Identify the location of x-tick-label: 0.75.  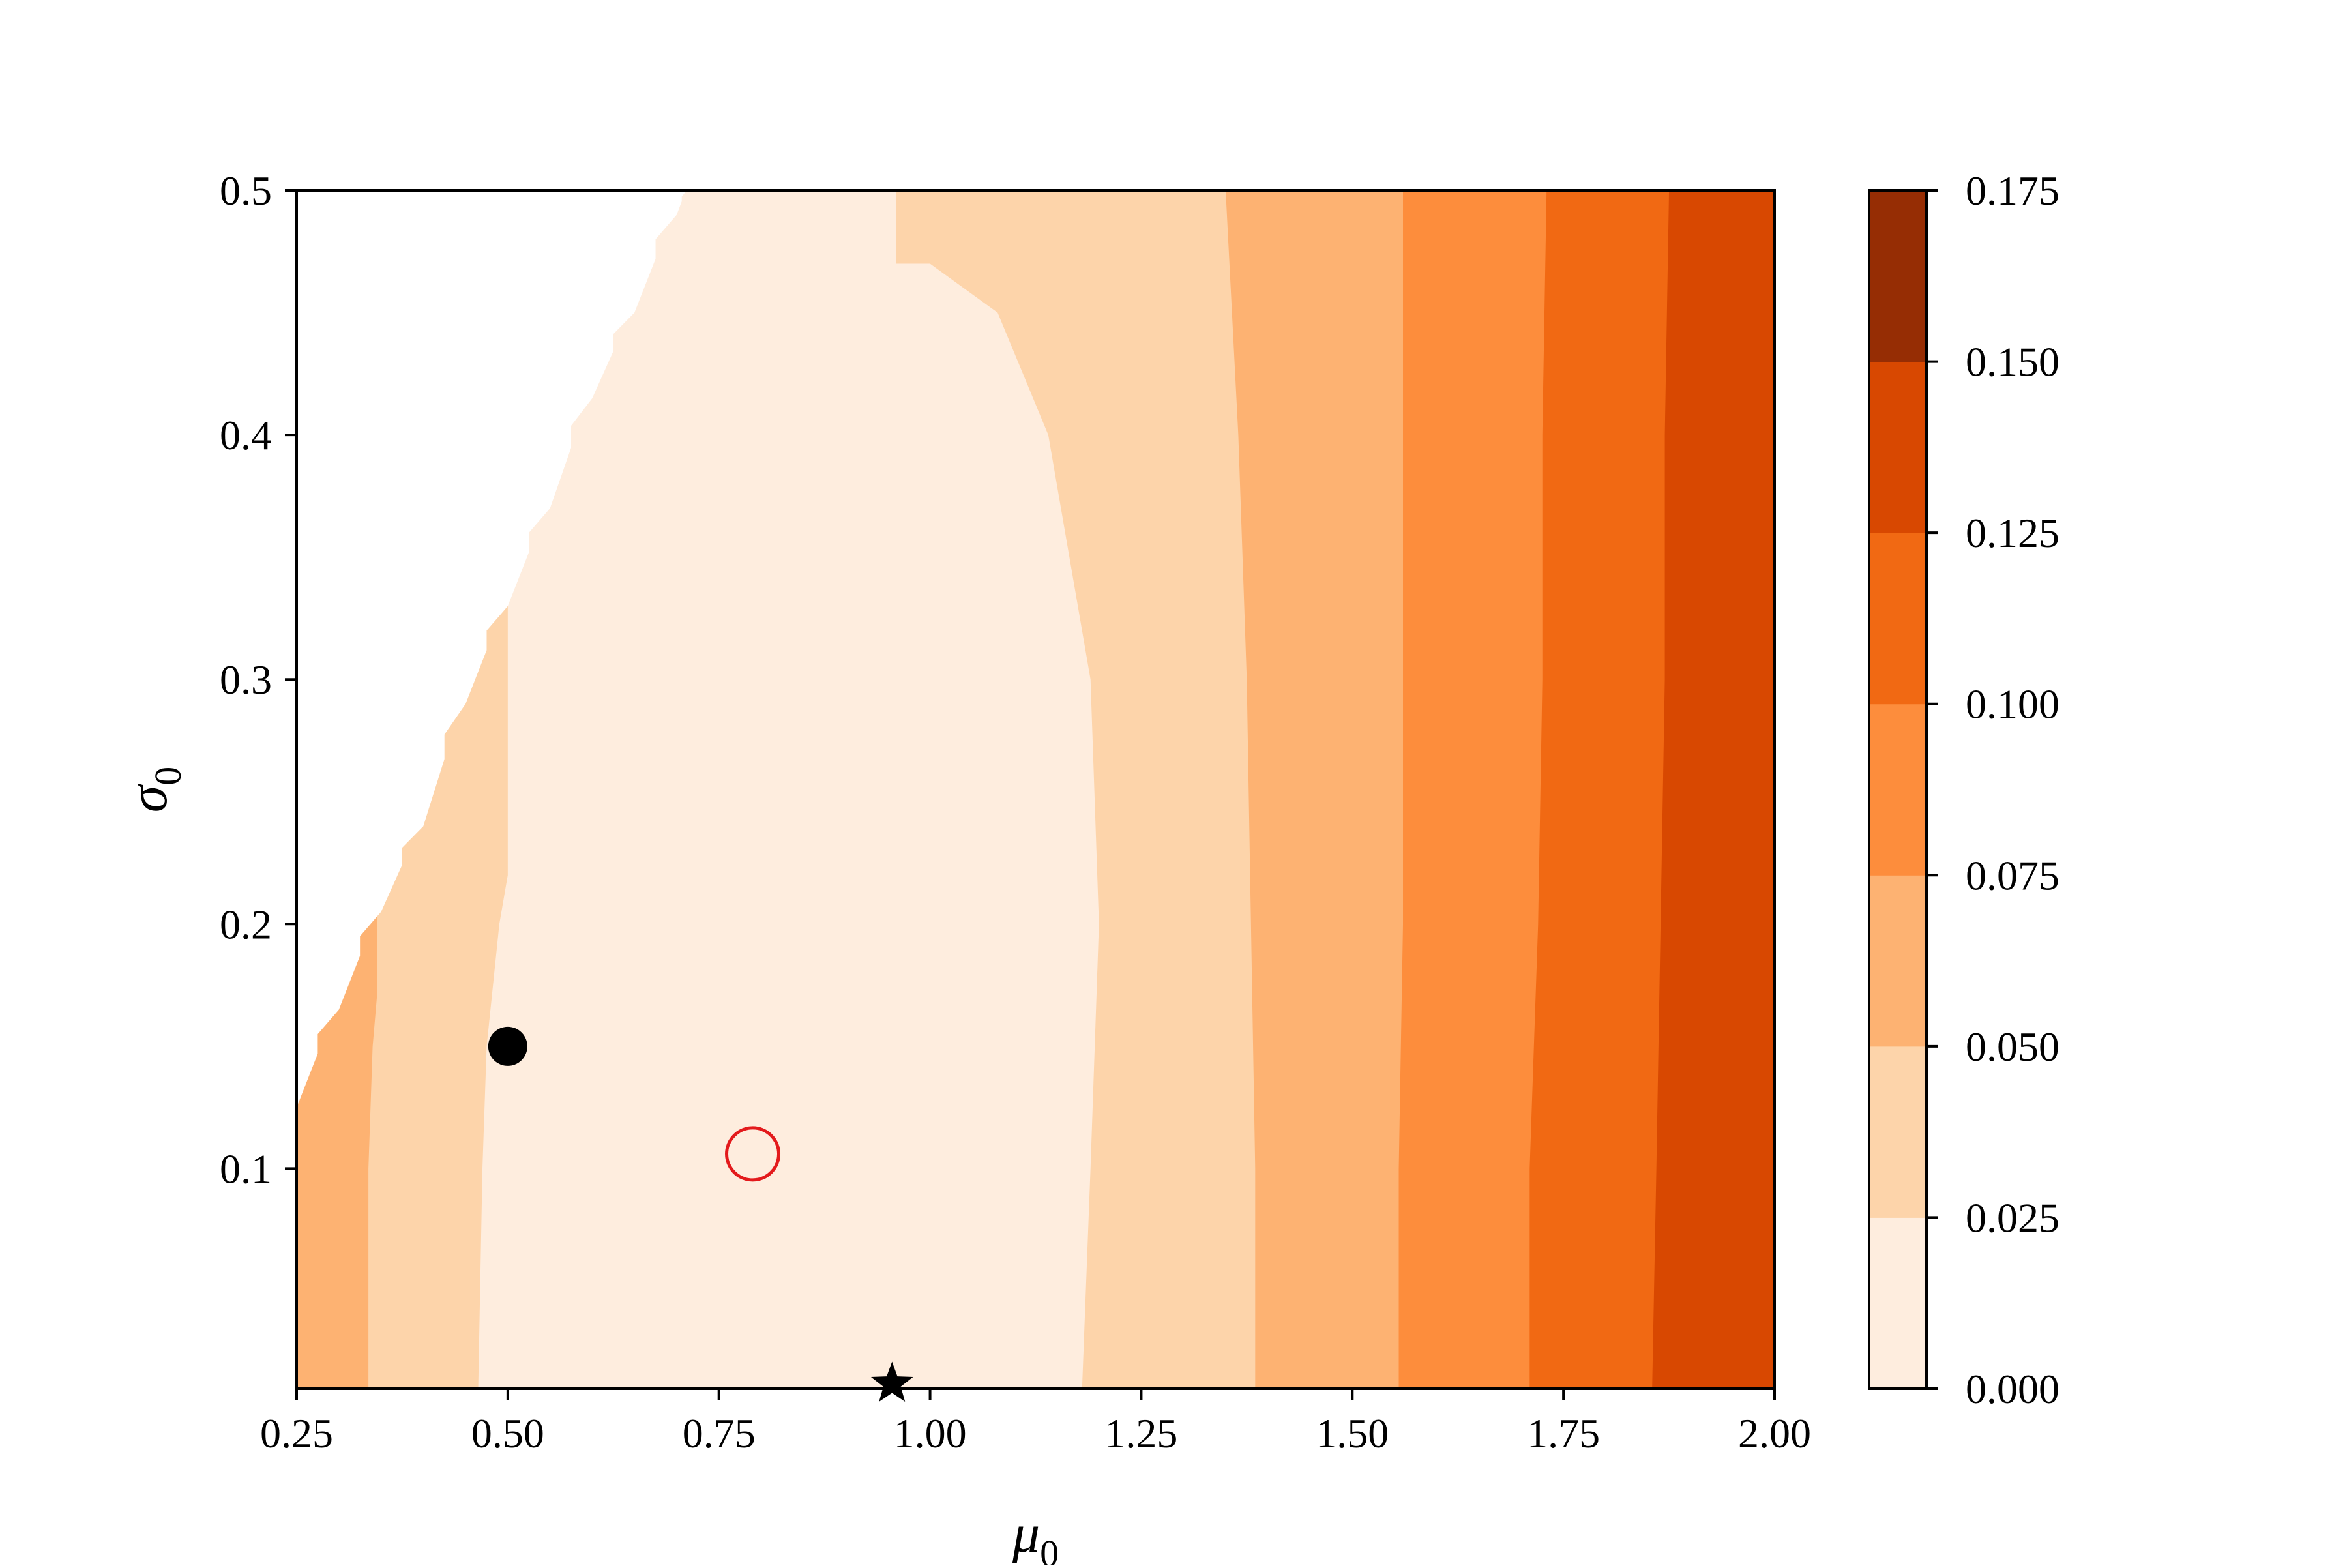
(719, 1434).